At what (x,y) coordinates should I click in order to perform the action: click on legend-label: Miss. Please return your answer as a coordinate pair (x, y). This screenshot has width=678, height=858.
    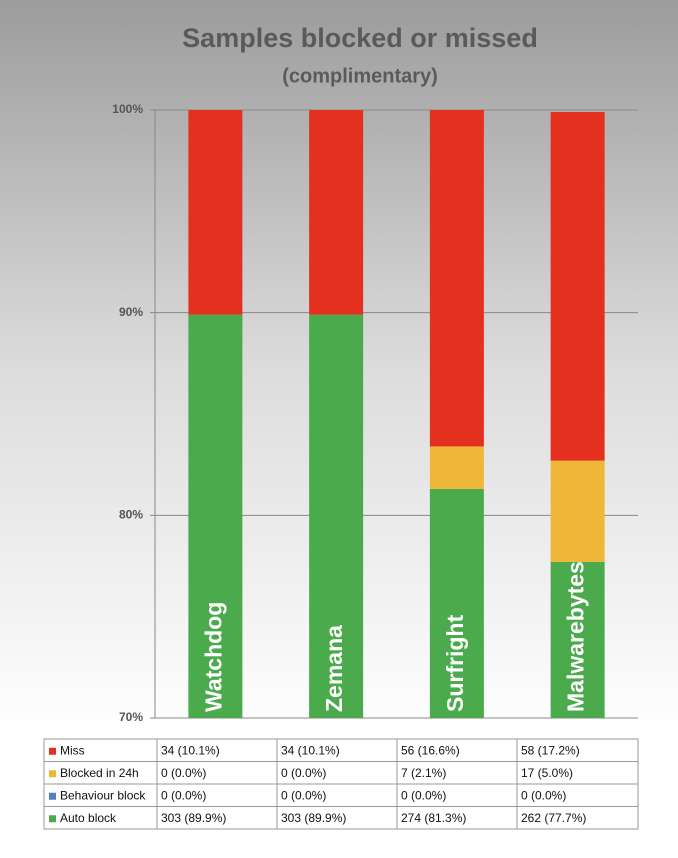
    Looking at the image, I should click on (72, 750).